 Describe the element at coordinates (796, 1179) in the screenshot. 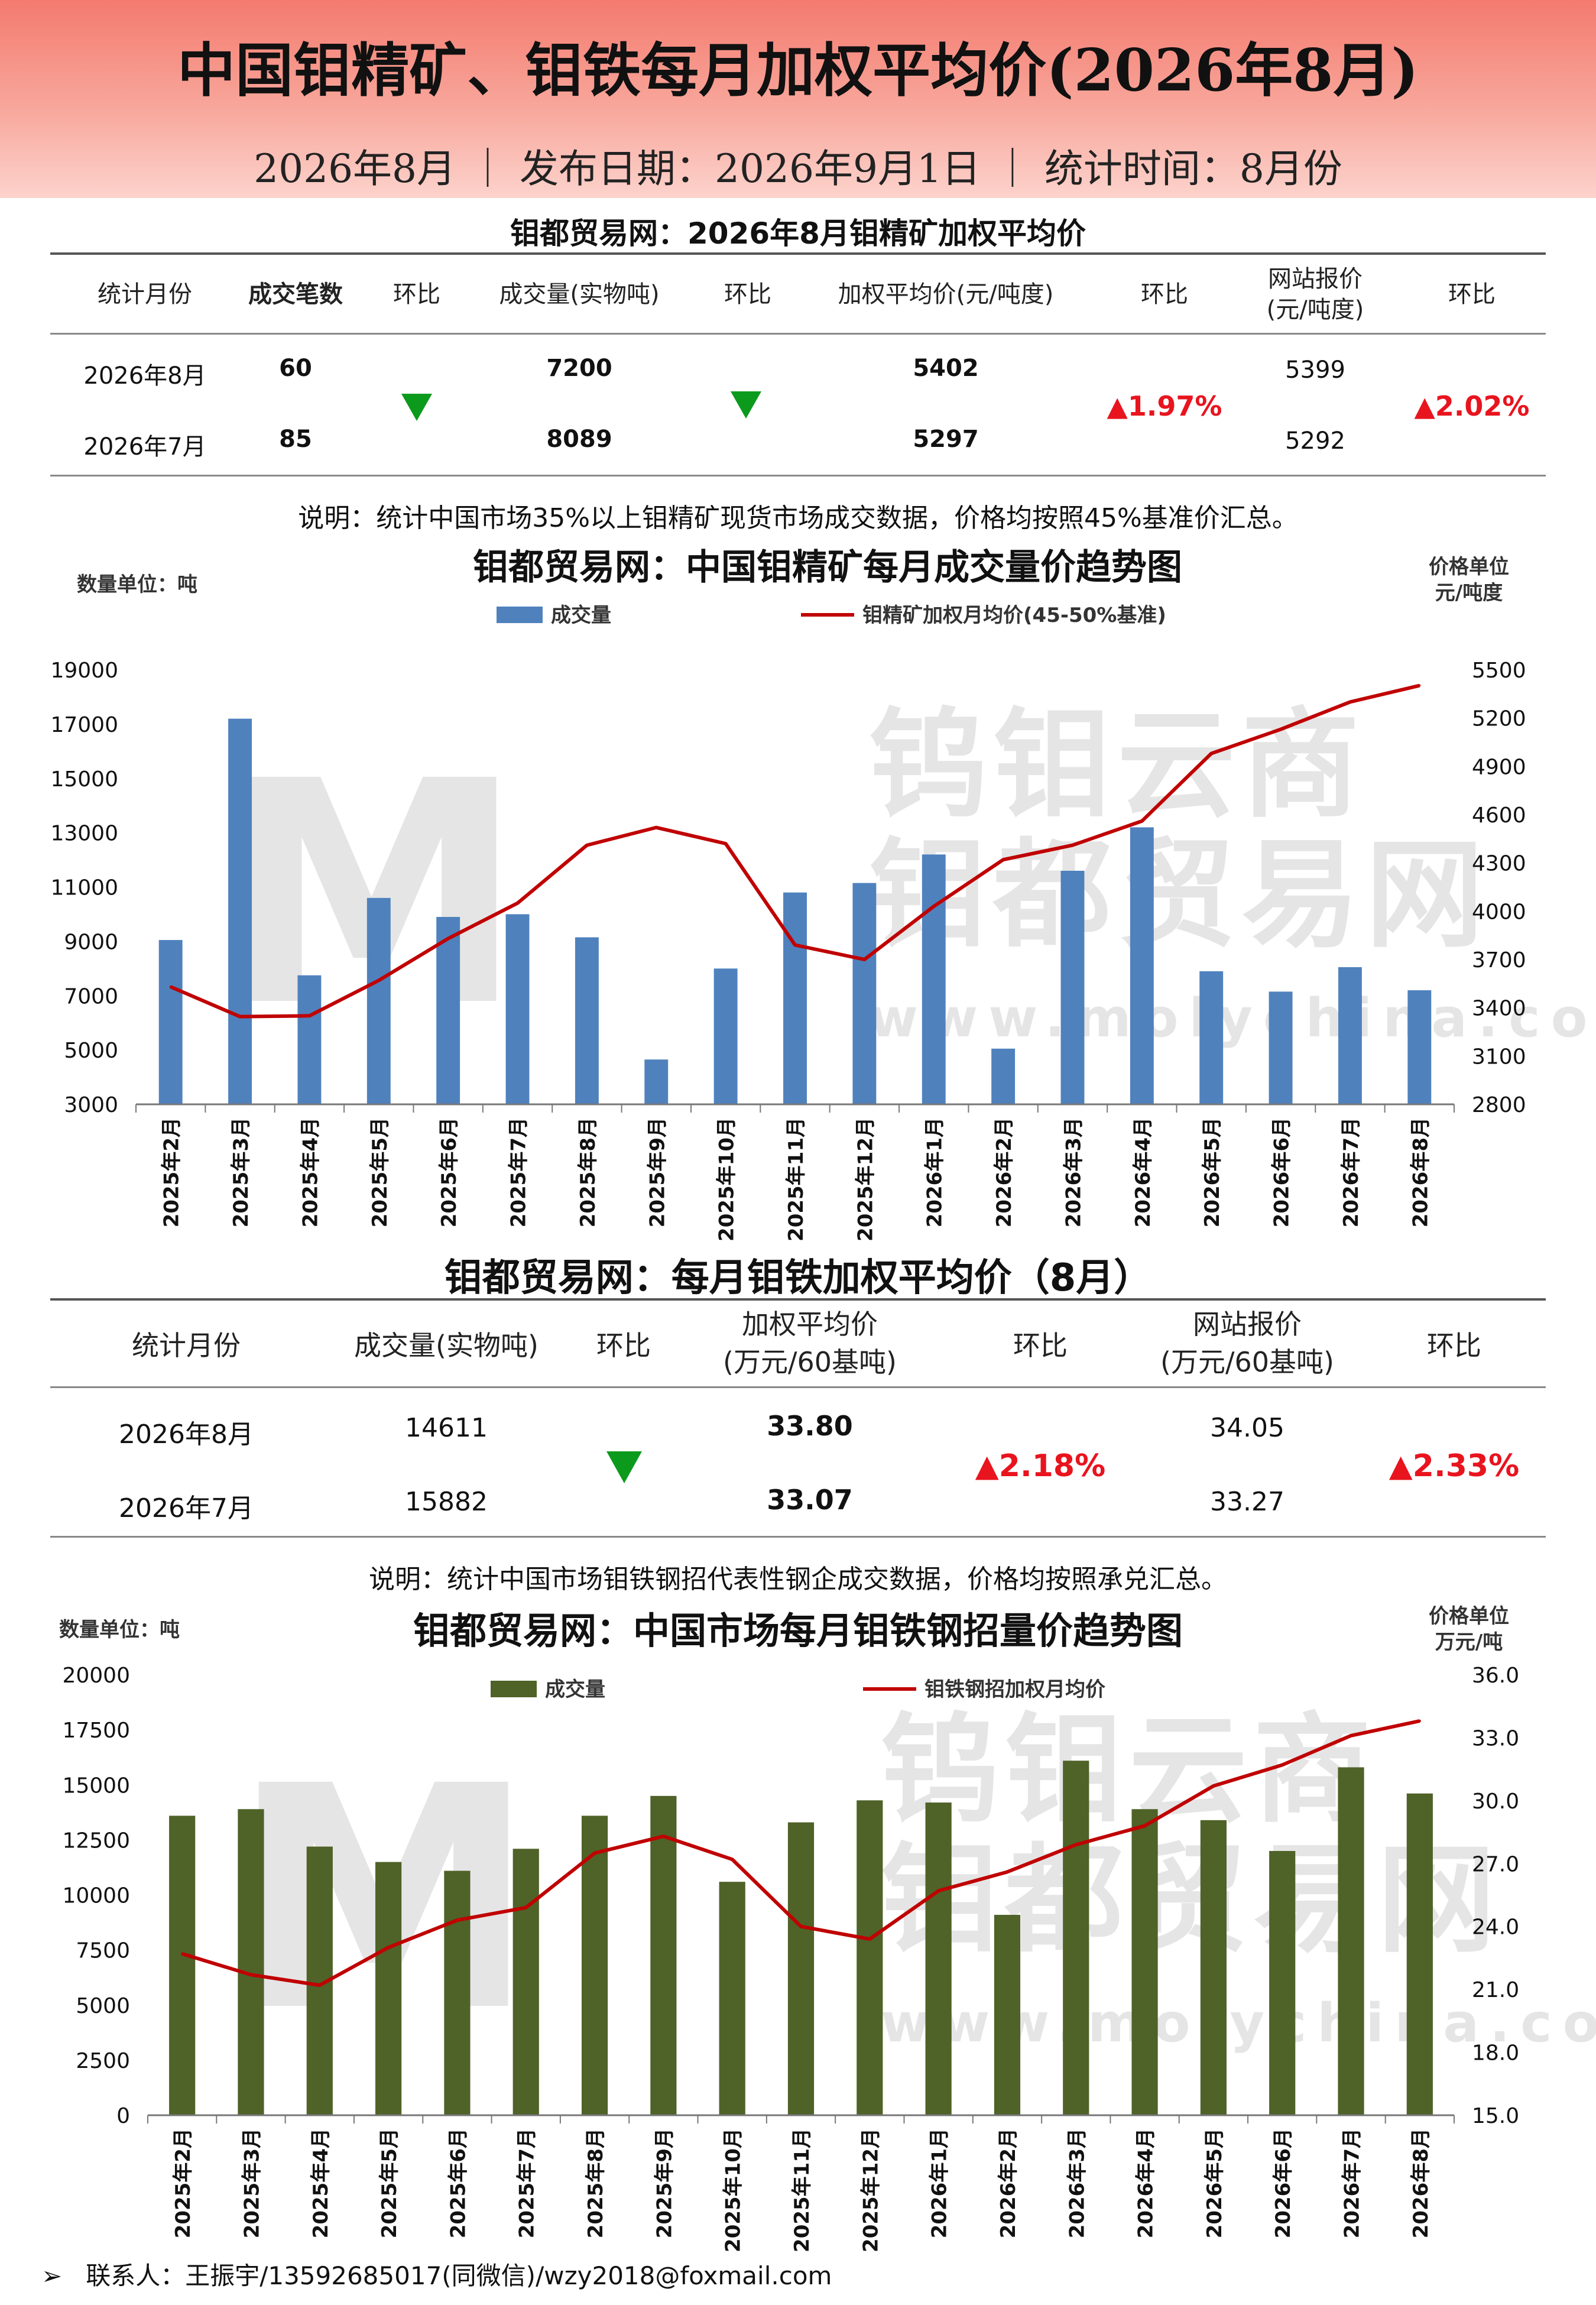

I see `category-label: 2025年11月` at that location.